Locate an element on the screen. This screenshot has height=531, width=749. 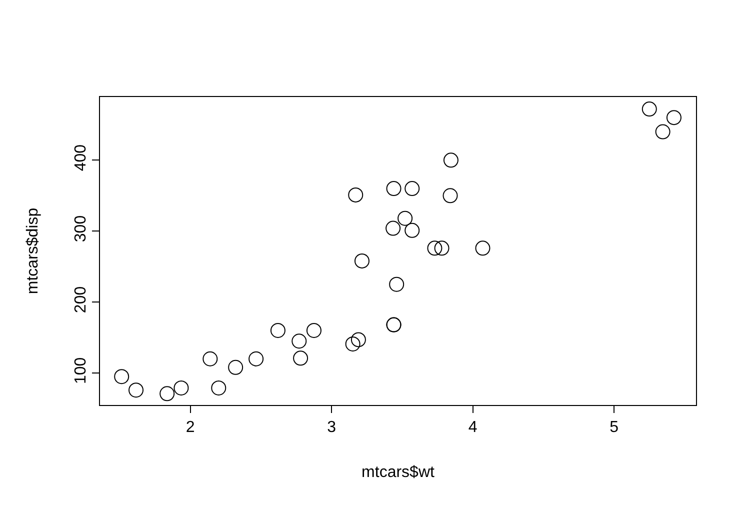
x-axis-title: mtcars$wt is located at coordinates (398, 472).